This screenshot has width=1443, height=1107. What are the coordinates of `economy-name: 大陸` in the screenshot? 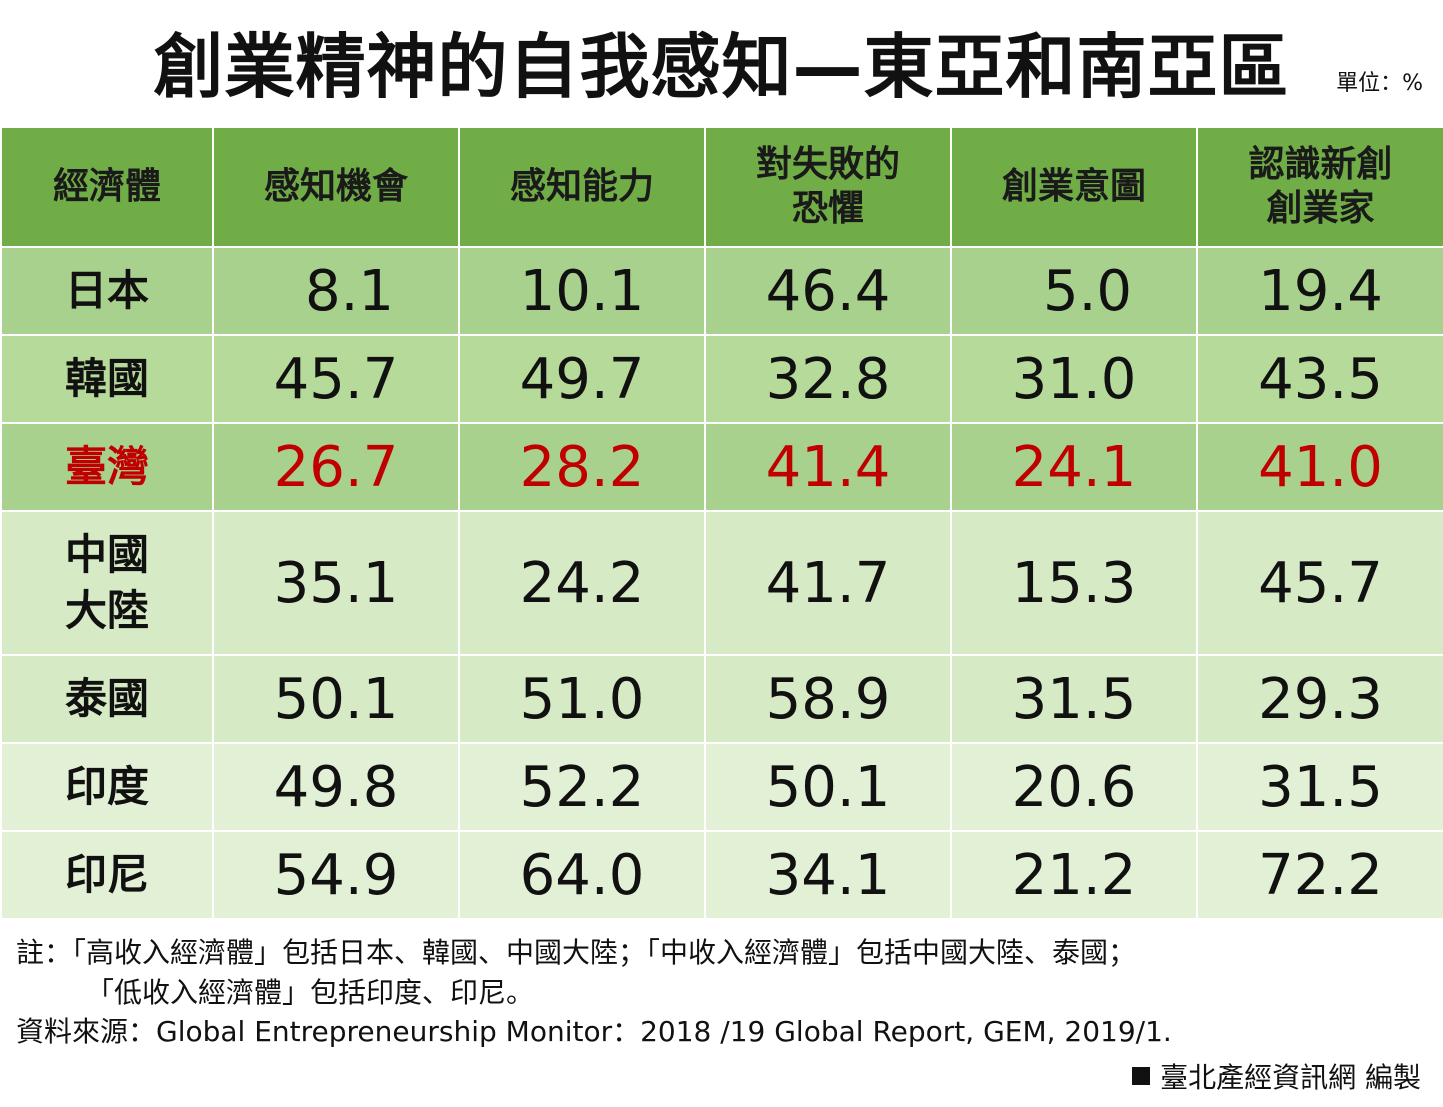 It's located at (106, 610).